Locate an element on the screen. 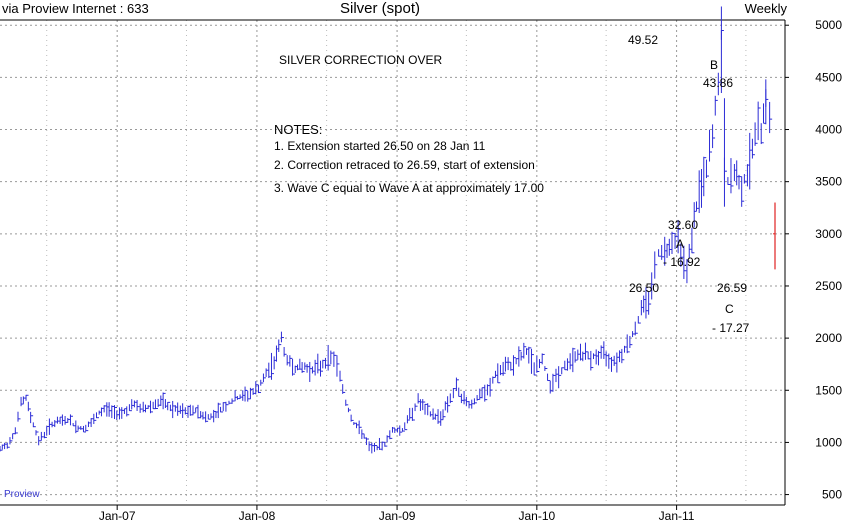  wave-a-label: A is located at coordinates (680, 244).